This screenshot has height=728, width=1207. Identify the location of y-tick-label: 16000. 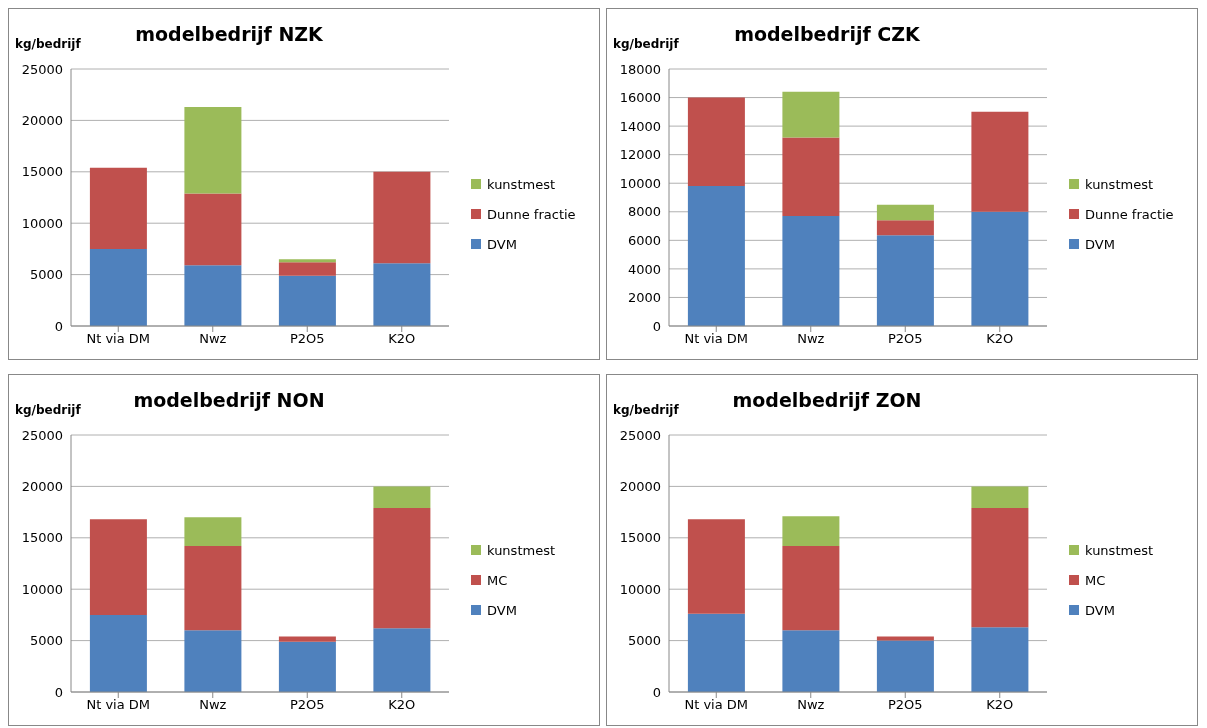
(640, 98).